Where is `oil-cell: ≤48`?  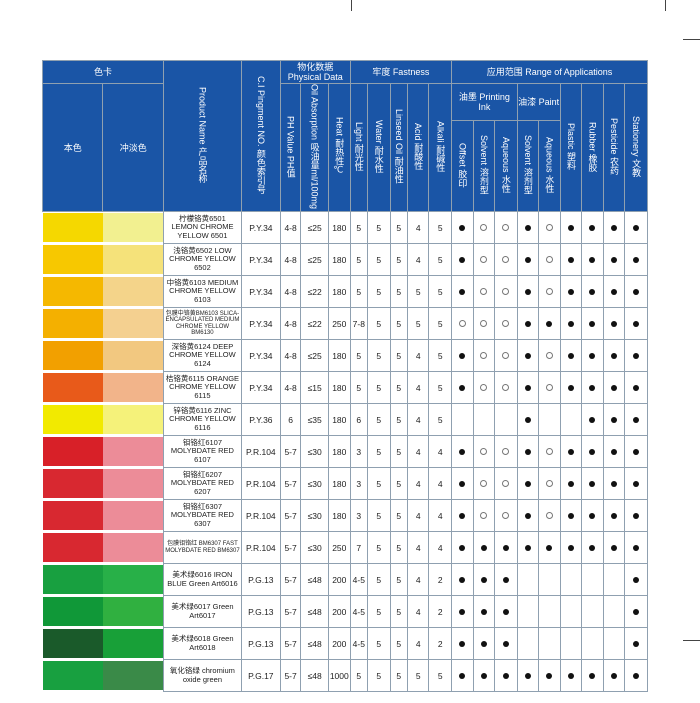 oil-cell: ≤48 is located at coordinates (315, 644).